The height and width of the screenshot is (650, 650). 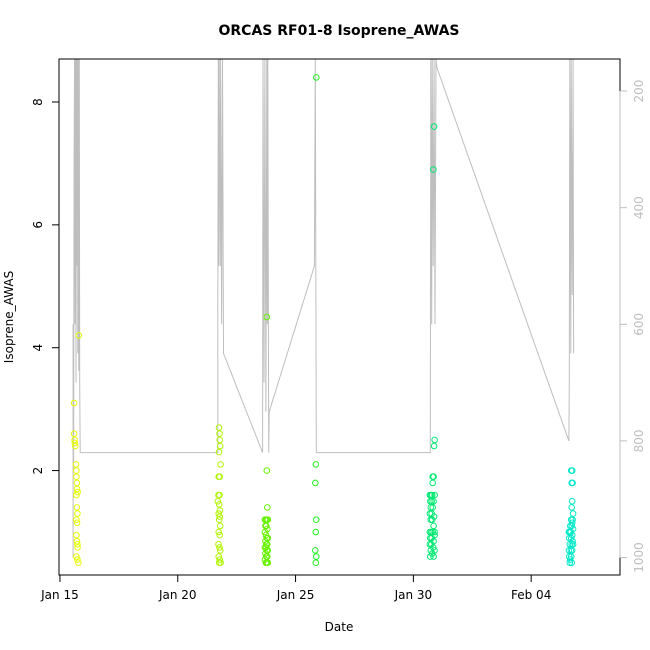 I want to click on secondary-y-axis: 200 400 600 800 1000, so click(x=632, y=326).